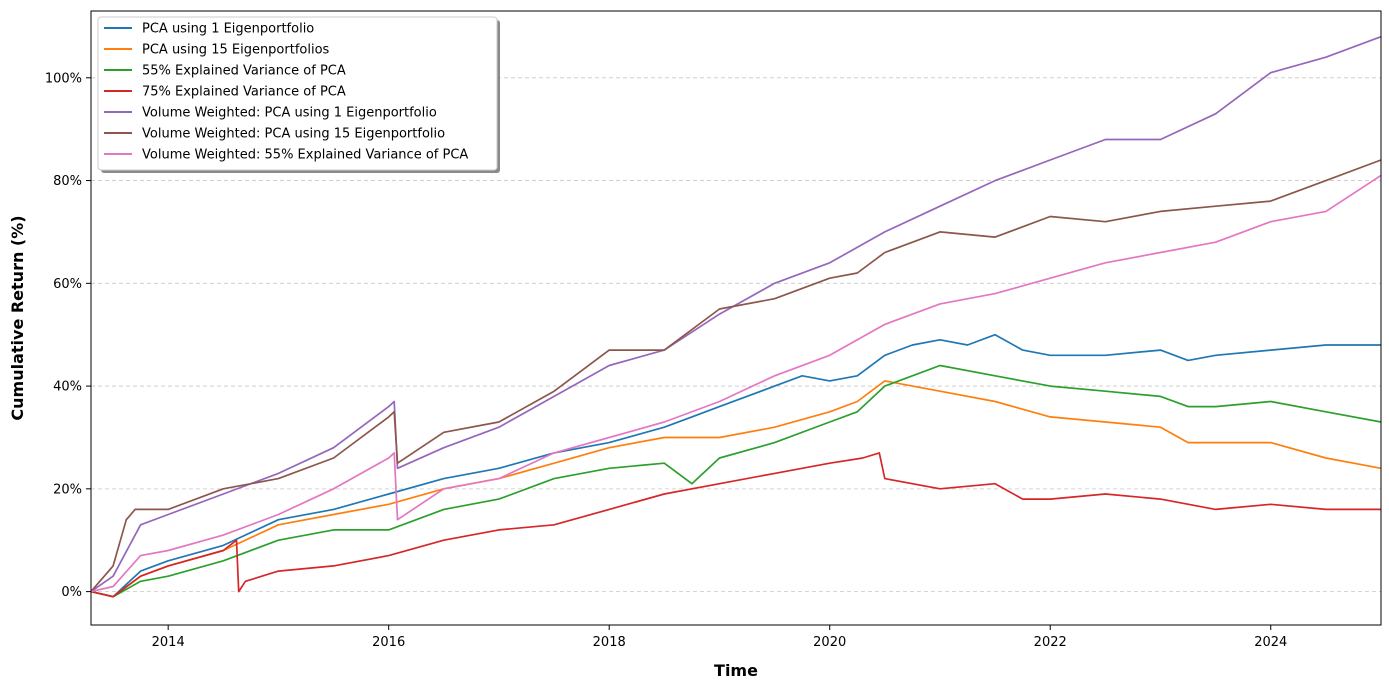  Describe the element at coordinates (244, 71) in the screenshot. I see `legend-entry-2: 55% Explained Variance of PCA` at that location.